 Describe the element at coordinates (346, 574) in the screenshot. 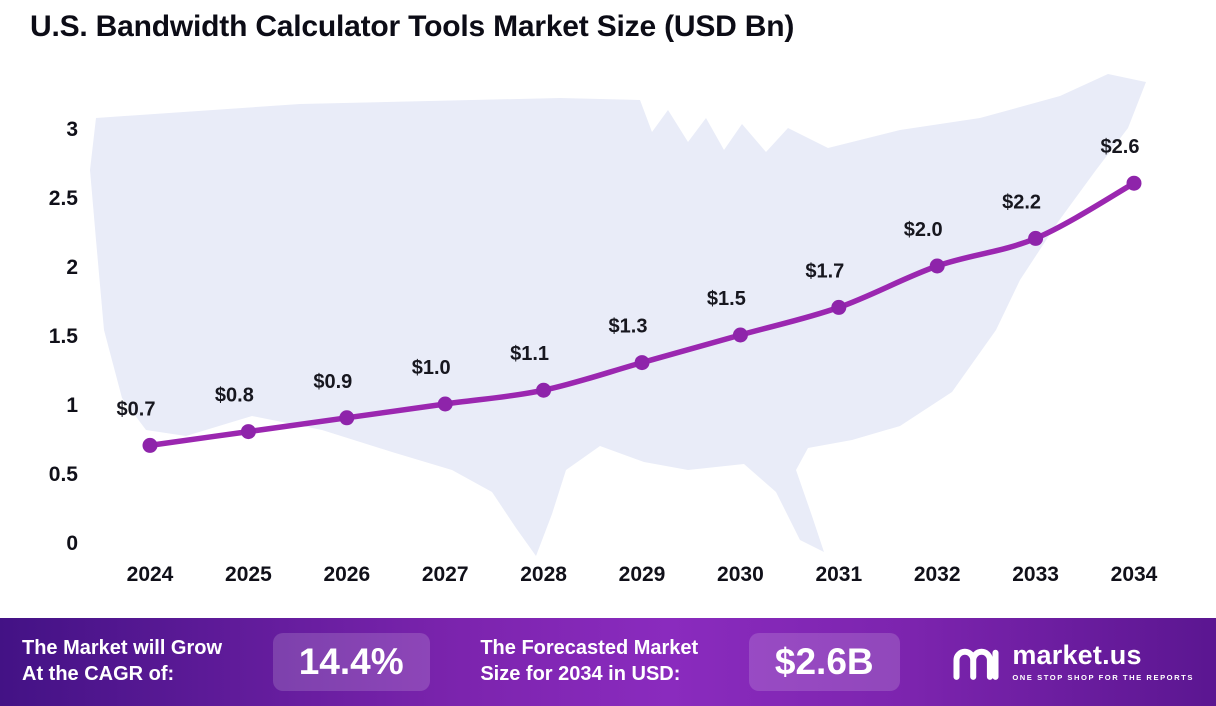

I see `x-axis-tick: 2026` at that location.